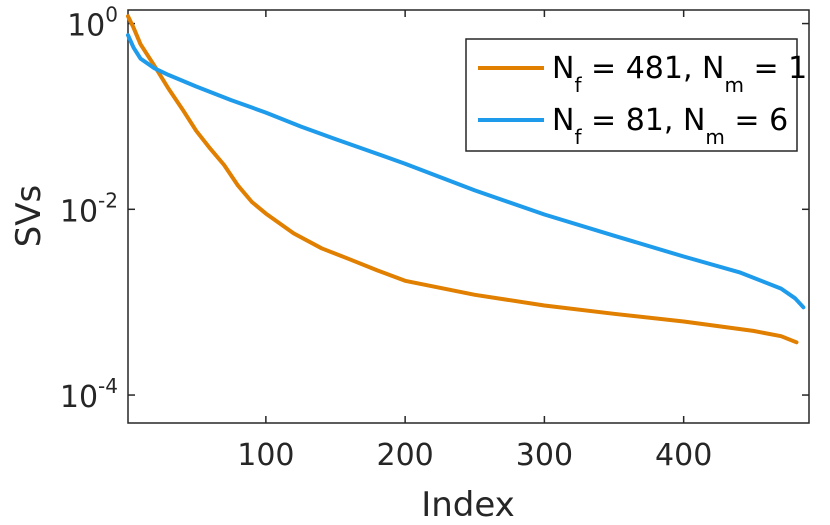 The image size is (830, 525). Describe the element at coordinates (265, 455) in the screenshot. I see `x-tick-label: 100` at that location.